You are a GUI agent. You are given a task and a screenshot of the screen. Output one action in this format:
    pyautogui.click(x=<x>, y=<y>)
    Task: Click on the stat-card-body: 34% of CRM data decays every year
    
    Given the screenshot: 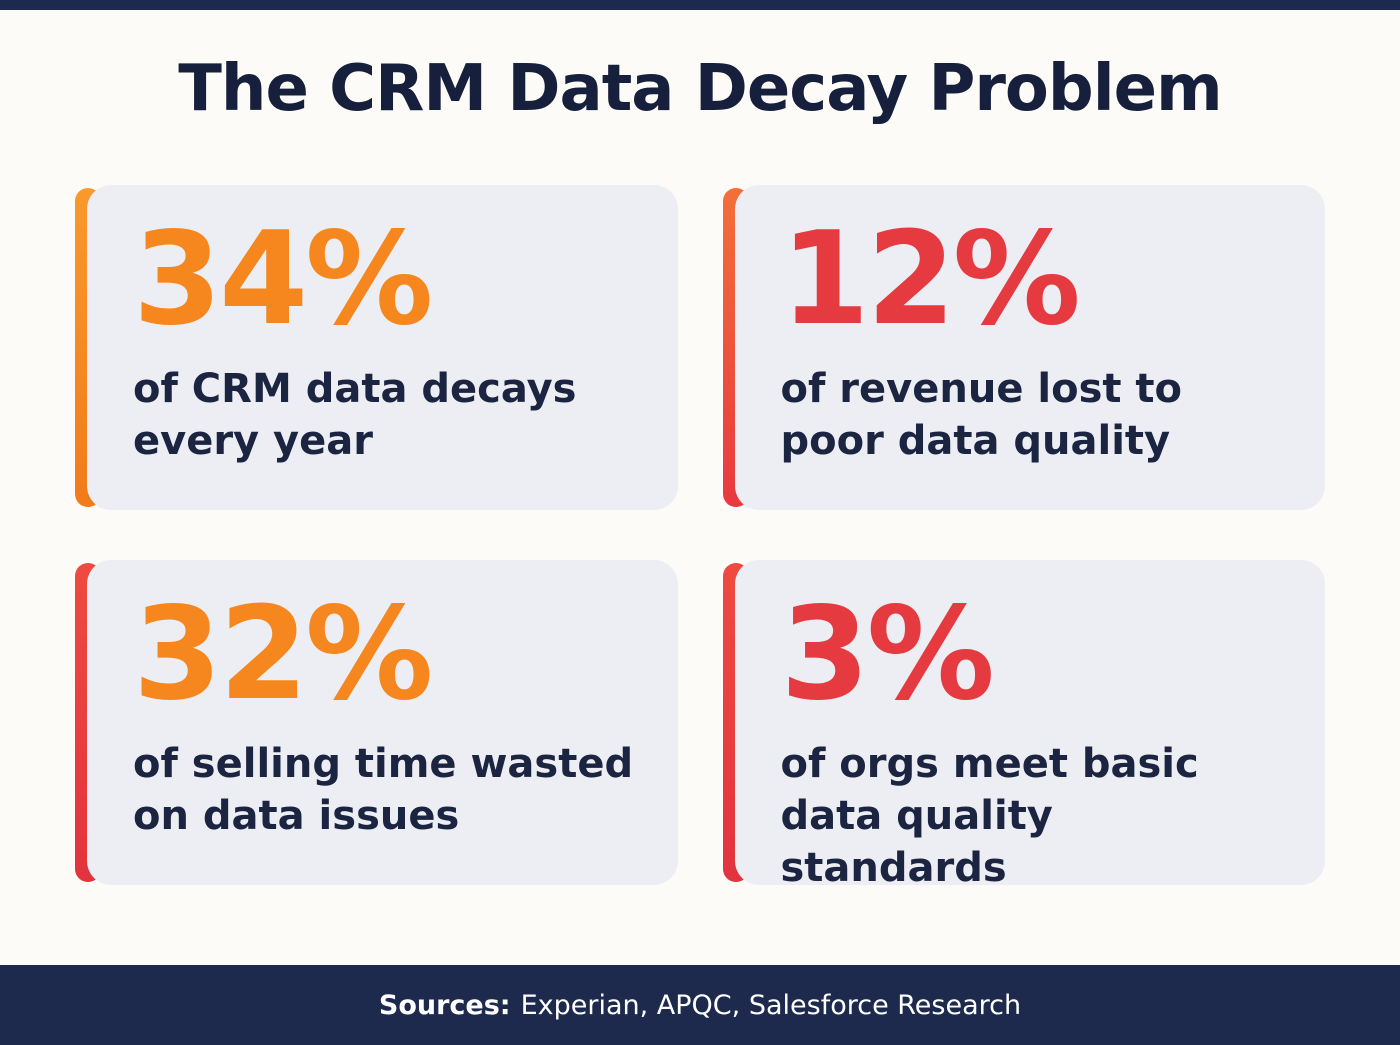 What is the action you would take?
    pyautogui.click(x=382, y=347)
    